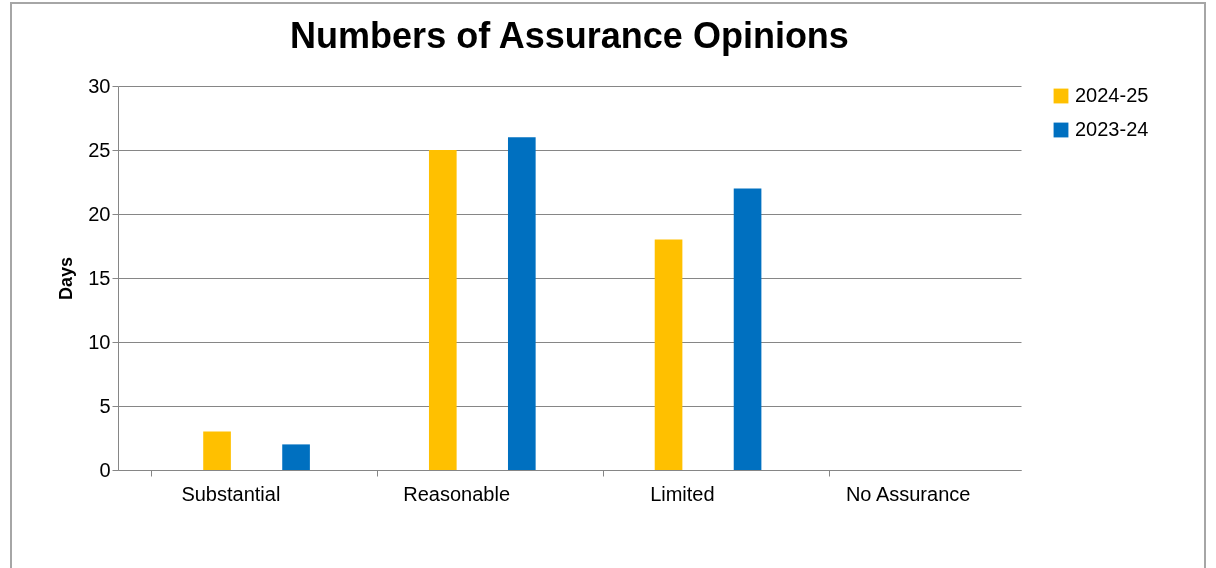 The height and width of the screenshot is (568, 1216). I want to click on x-tick-label: Substantial, so click(231, 493).